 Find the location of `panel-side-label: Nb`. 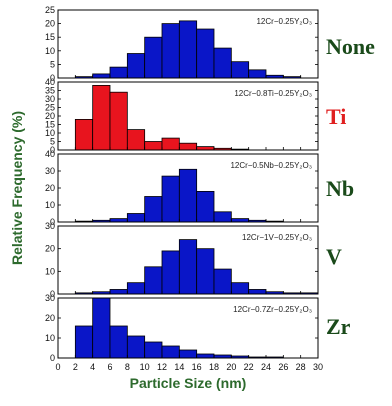

panel-side-label: Nb is located at coordinates (340, 188).